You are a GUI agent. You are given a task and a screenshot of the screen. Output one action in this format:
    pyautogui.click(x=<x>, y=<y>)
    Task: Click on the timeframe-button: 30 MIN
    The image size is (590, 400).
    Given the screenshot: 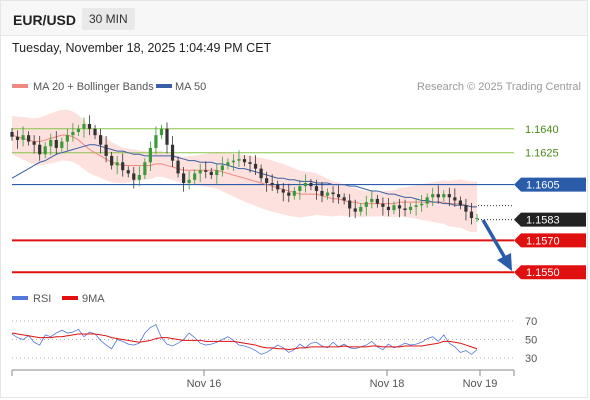 What is the action you would take?
    pyautogui.click(x=108, y=19)
    